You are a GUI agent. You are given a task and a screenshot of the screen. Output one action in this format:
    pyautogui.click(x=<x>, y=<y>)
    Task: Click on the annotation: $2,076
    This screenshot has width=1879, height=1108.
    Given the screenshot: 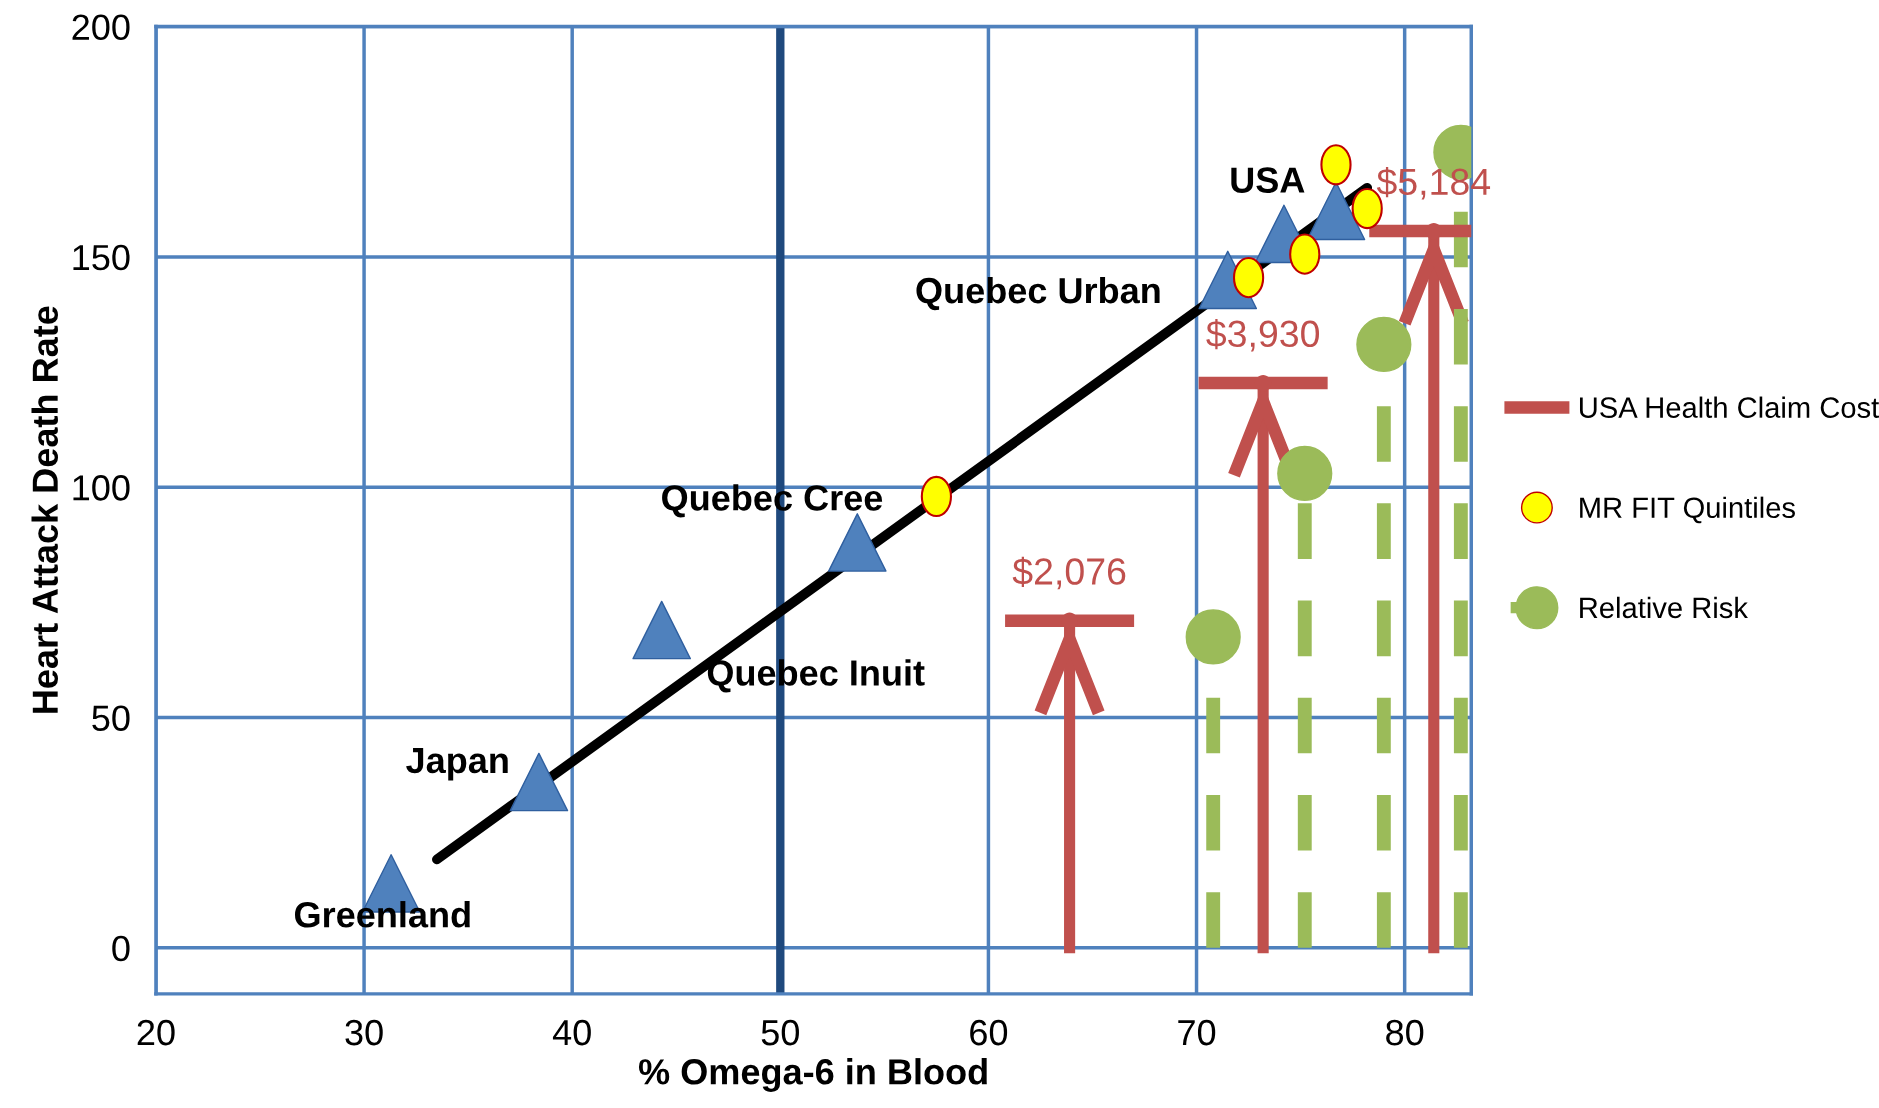 What is the action you would take?
    pyautogui.click(x=1069, y=573)
    